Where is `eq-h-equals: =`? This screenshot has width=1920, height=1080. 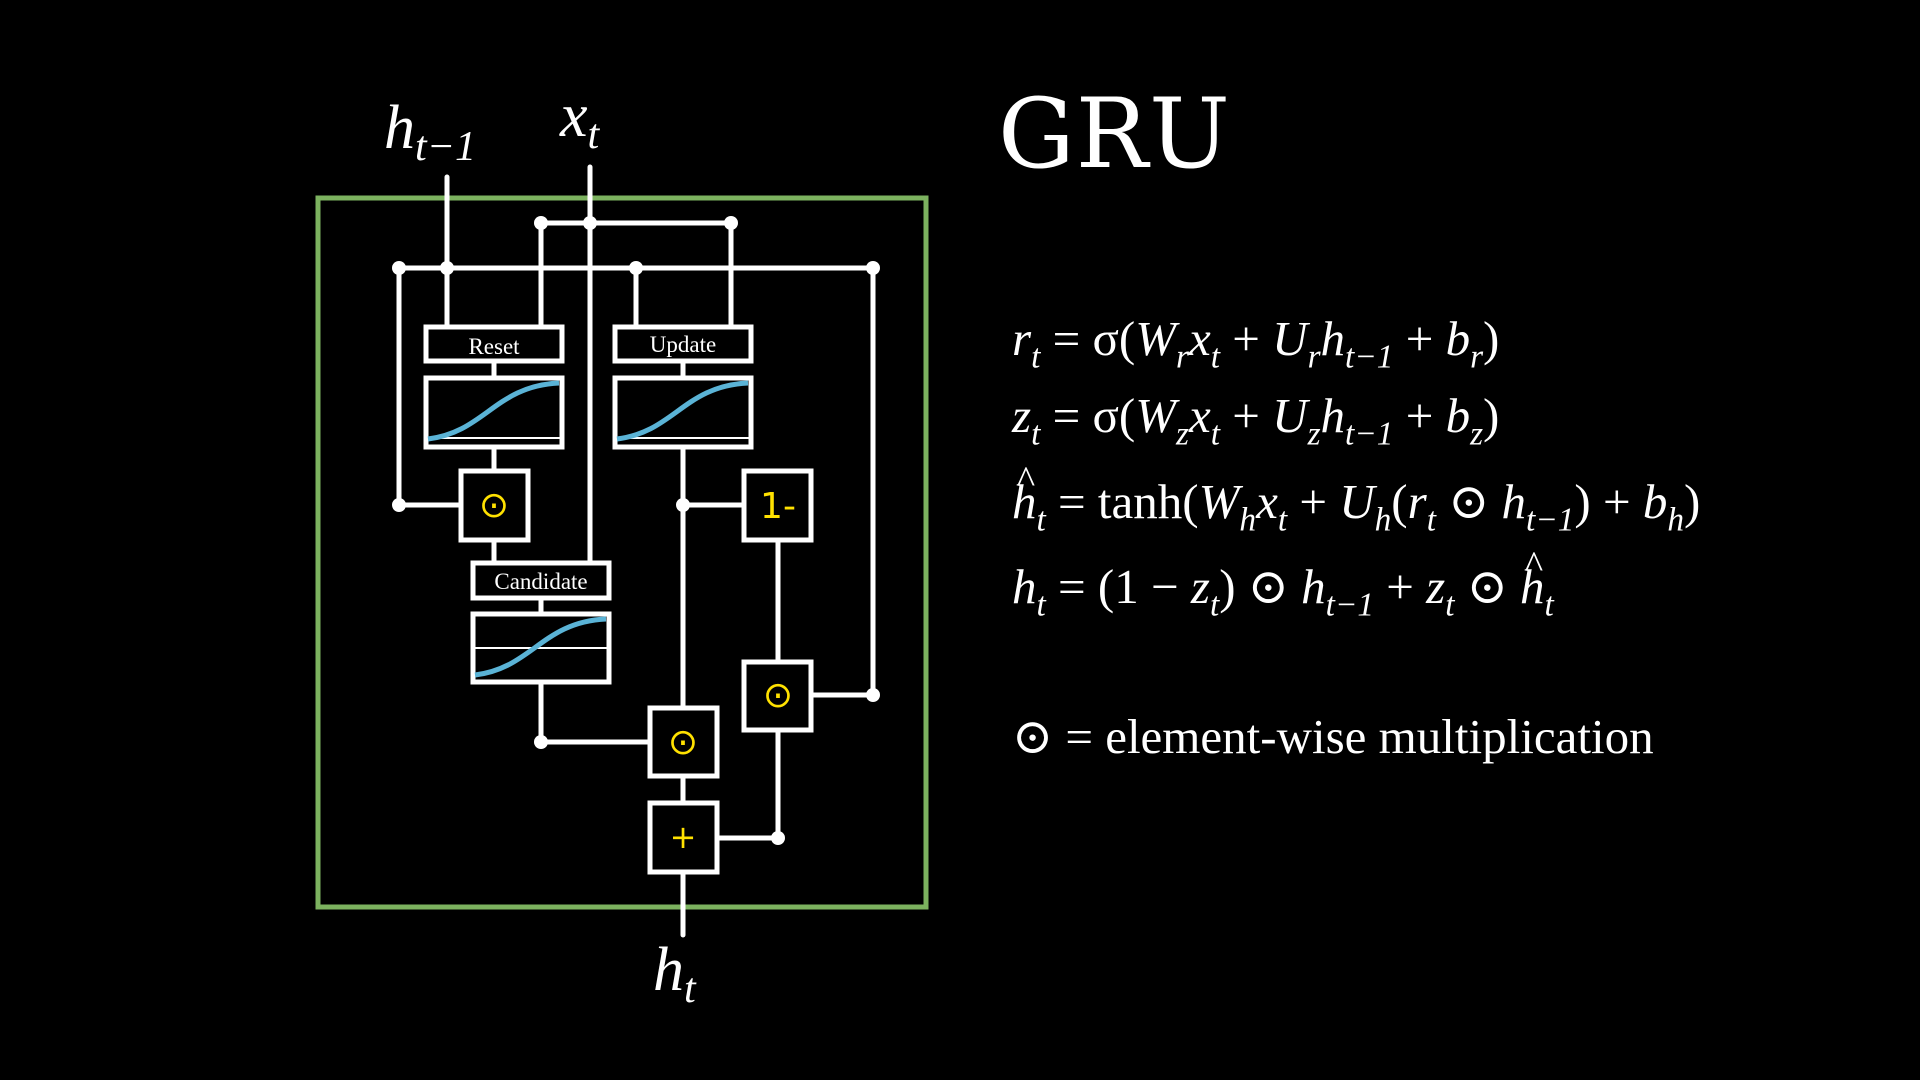 eq-h-equals: = is located at coordinates (1072, 501).